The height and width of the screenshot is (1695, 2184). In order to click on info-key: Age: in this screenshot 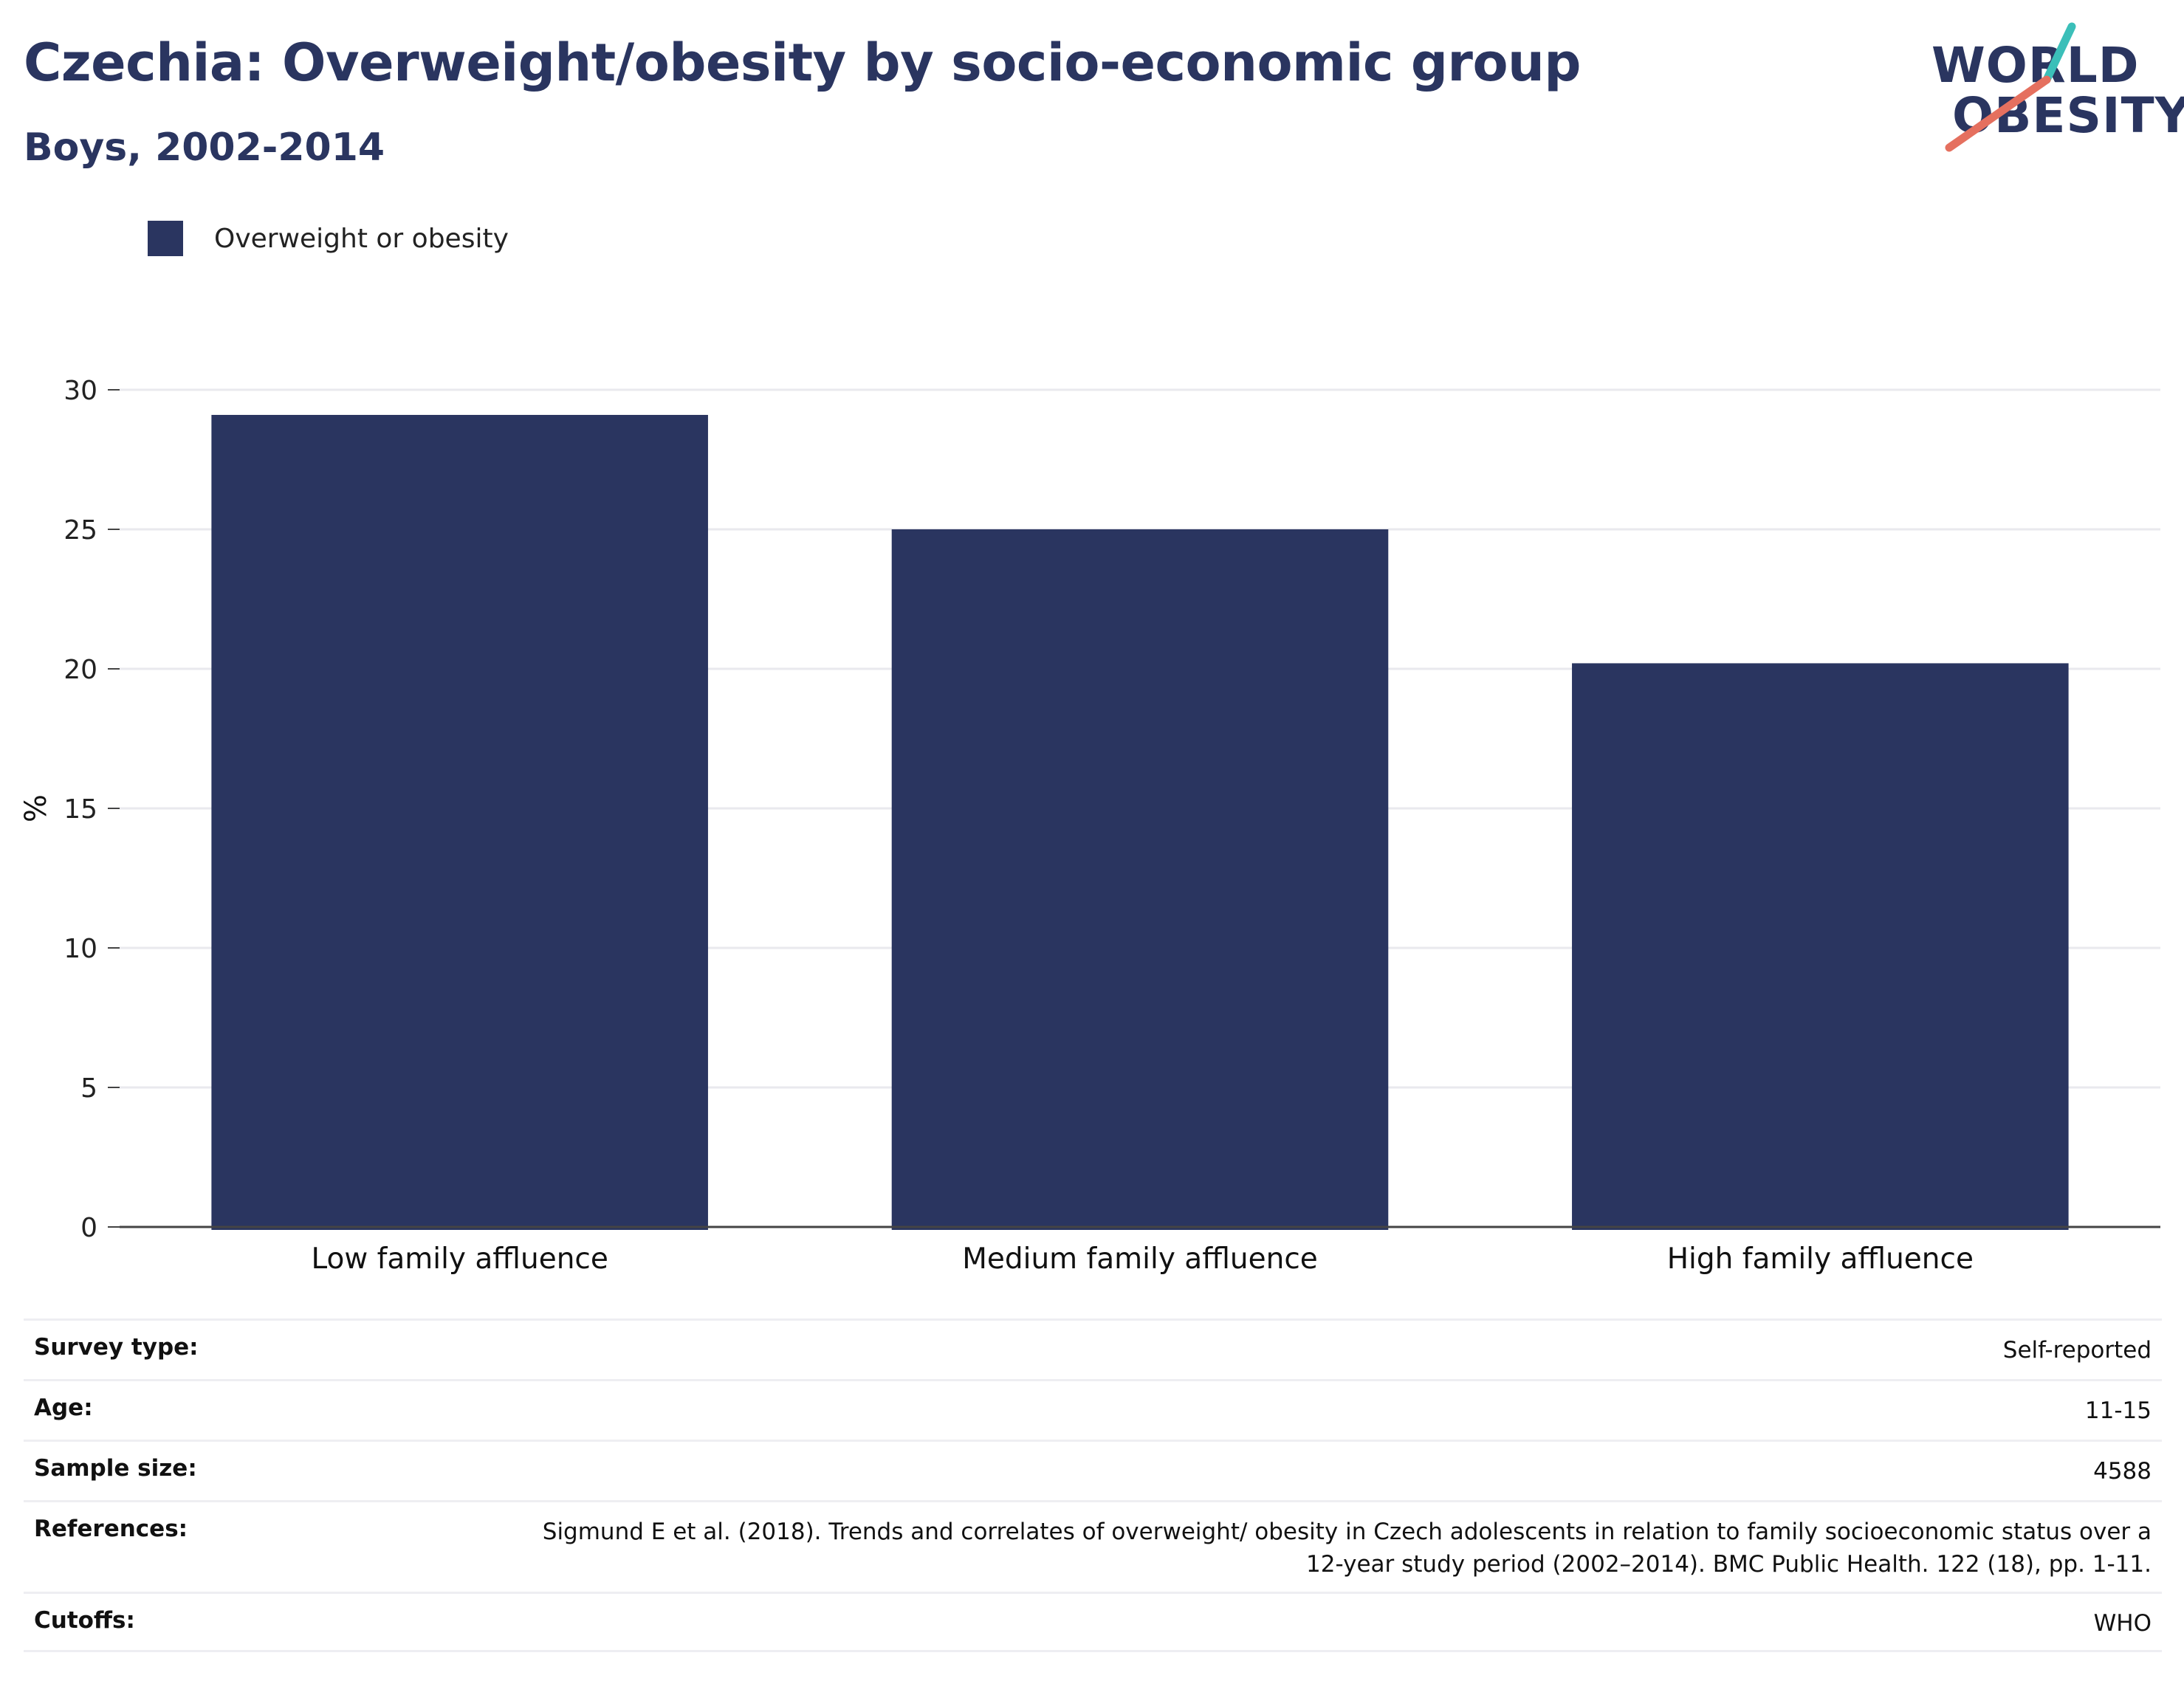, I will do `click(64, 1408)`.